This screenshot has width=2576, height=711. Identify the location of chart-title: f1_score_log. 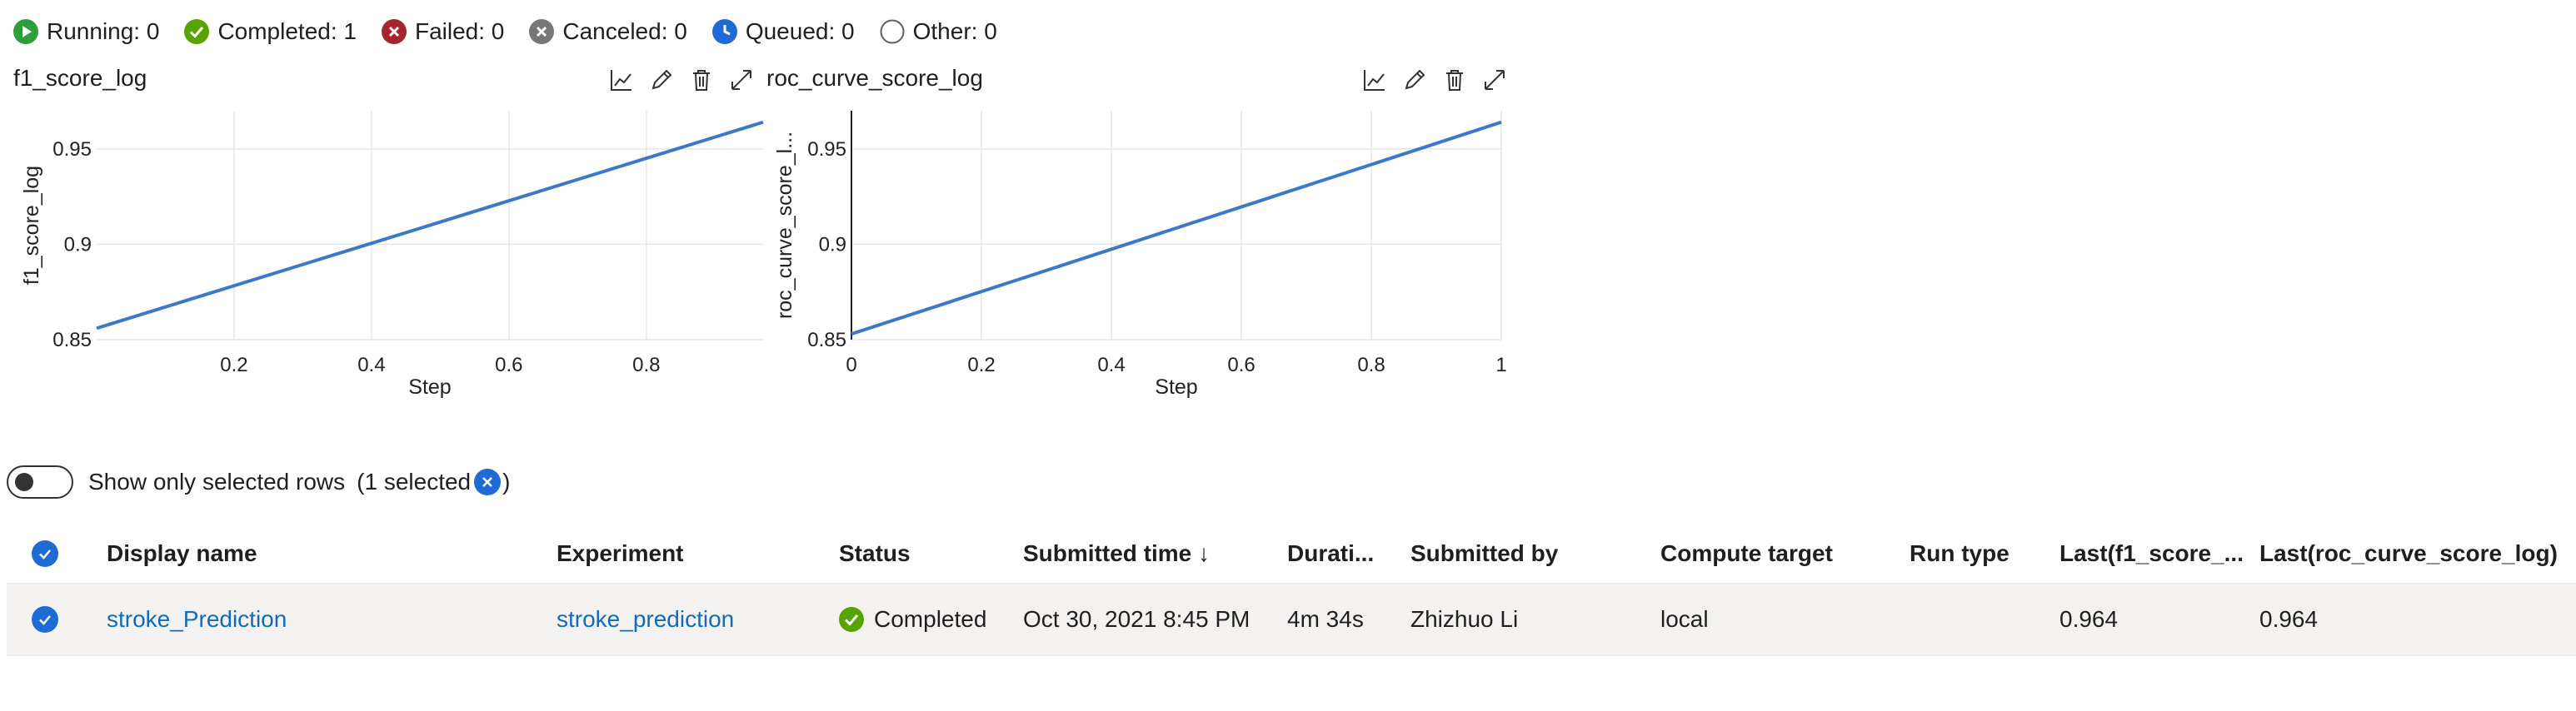
(80, 78).